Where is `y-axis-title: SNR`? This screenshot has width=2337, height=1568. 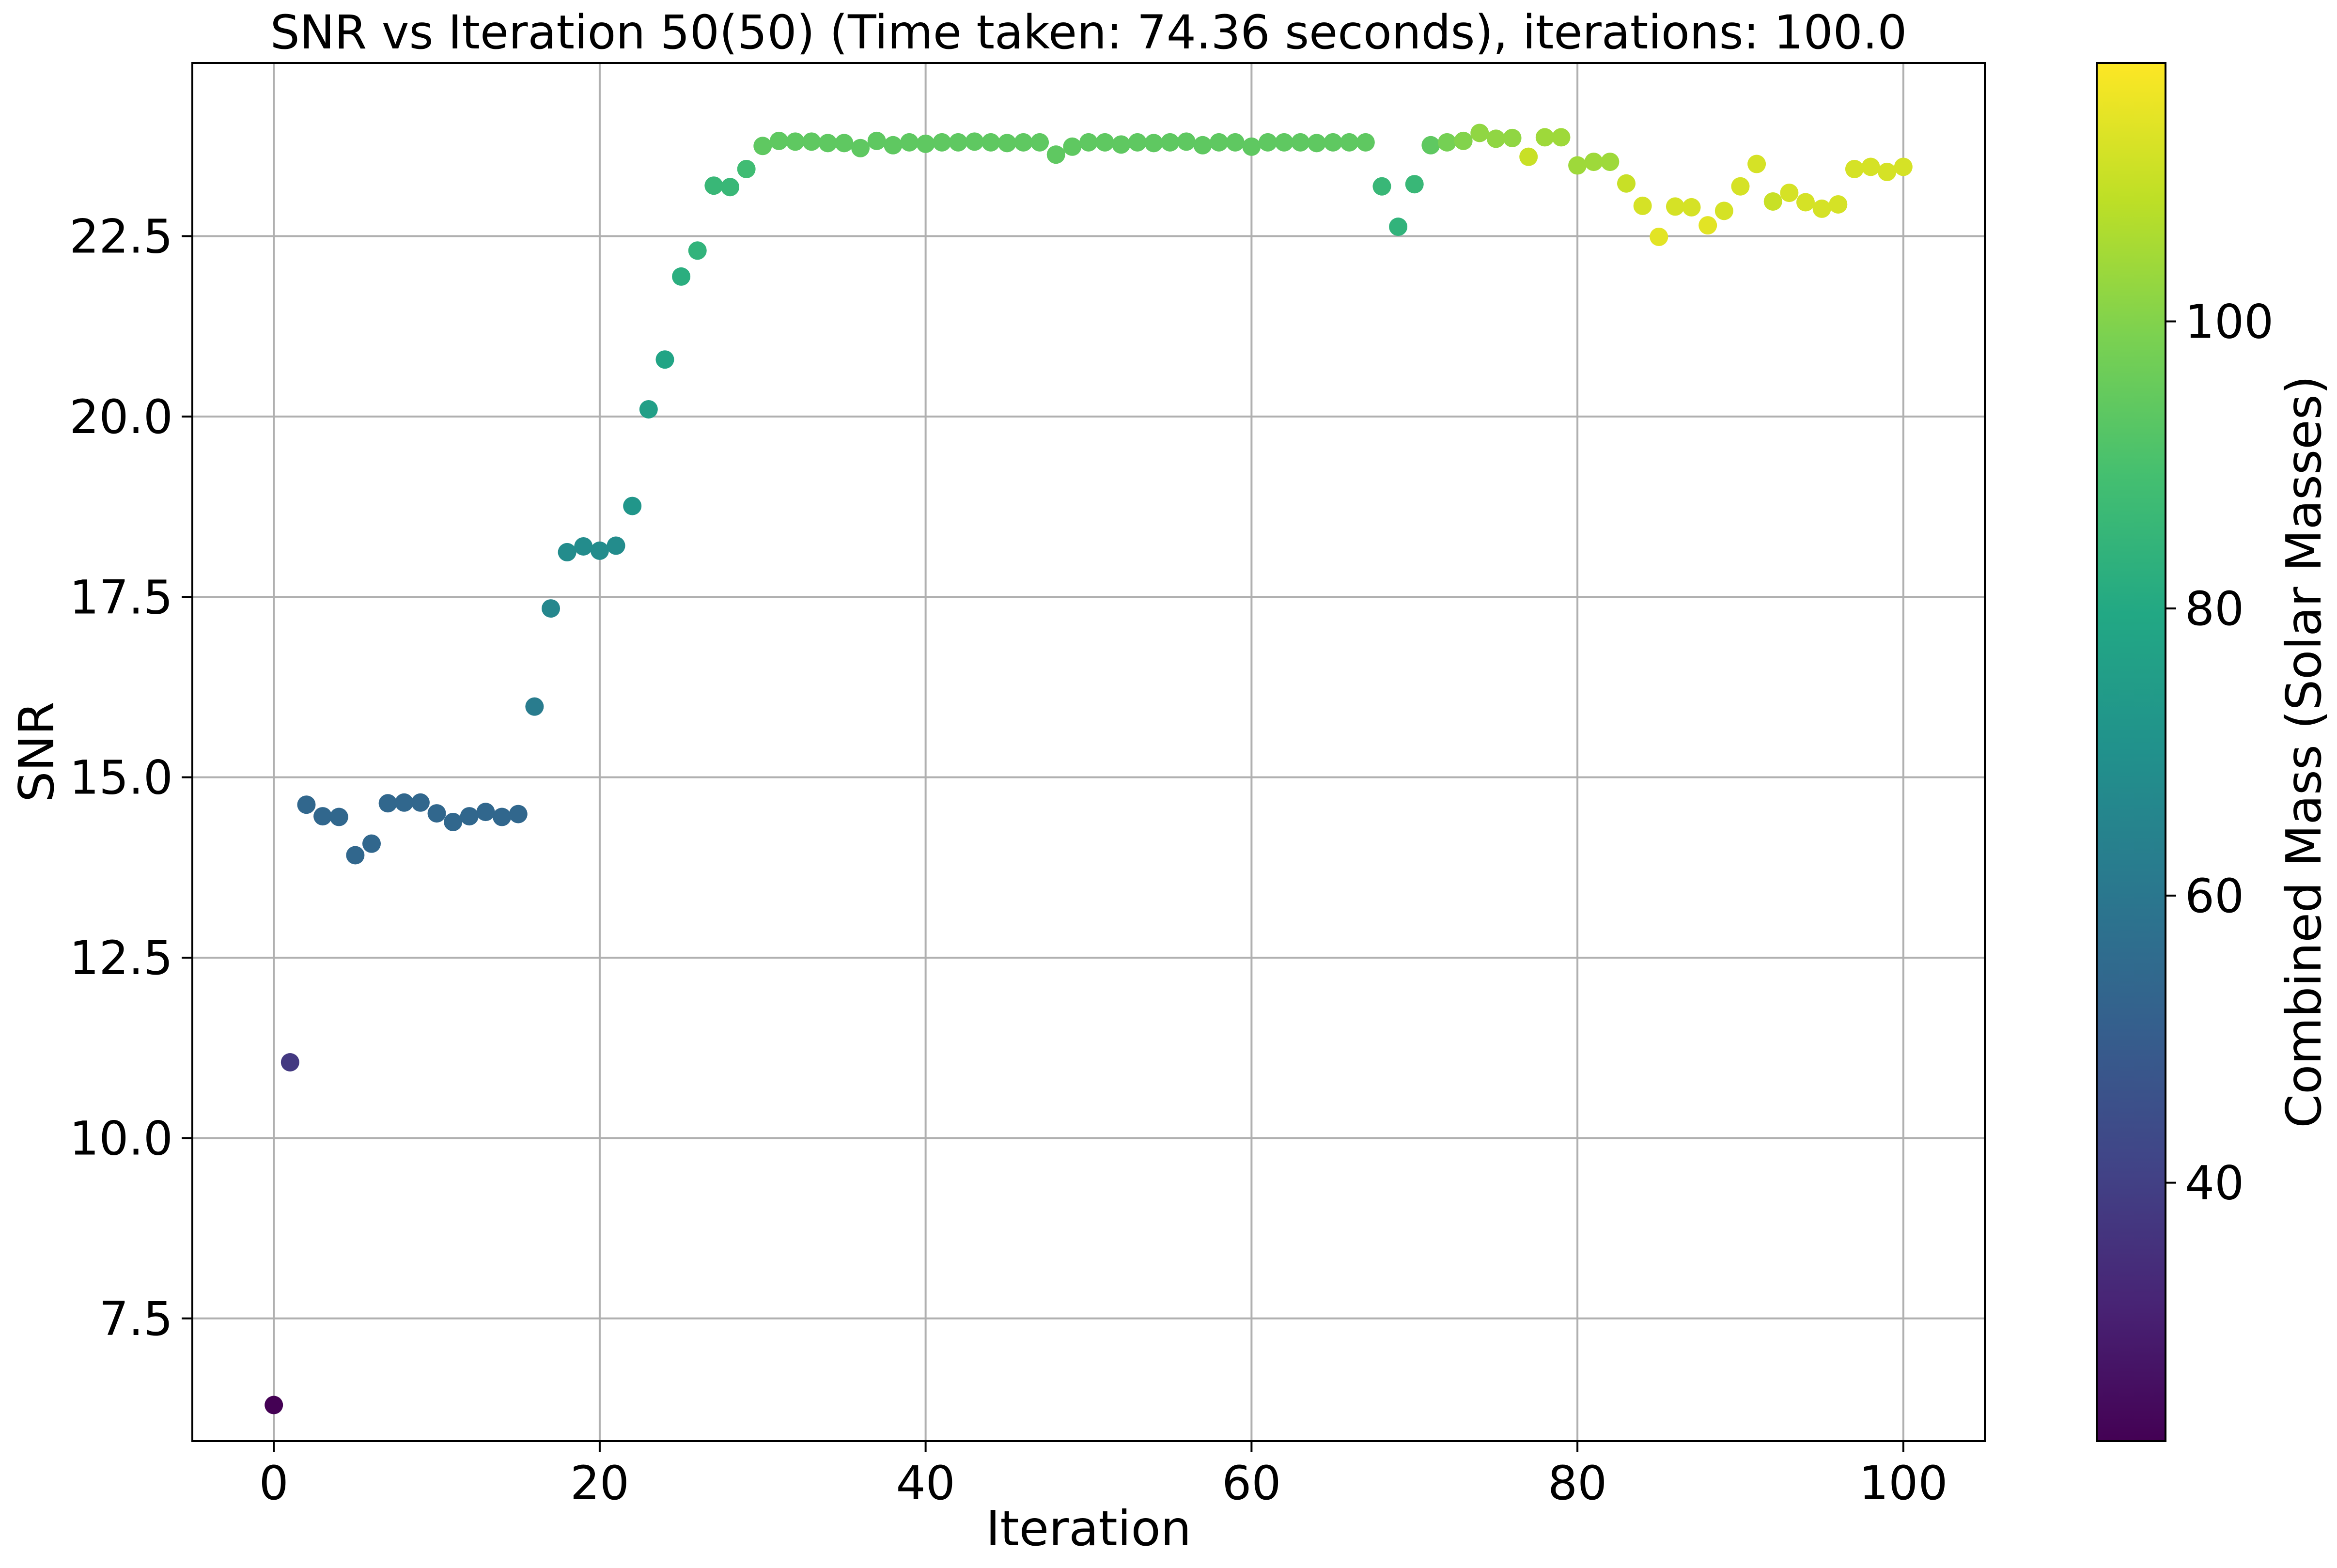
y-axis-title: SNR is located at coordinates (36, 751).